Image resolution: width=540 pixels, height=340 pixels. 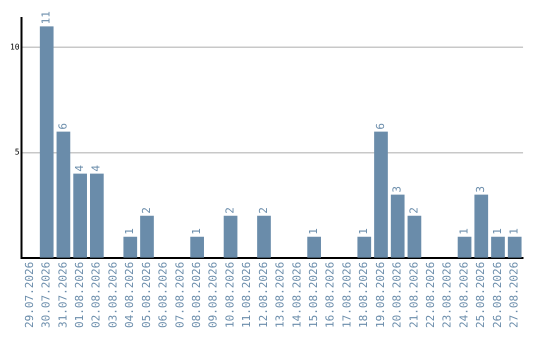 What do you see at coordinates (263, 295) in the screenshot?
I see `x-tick-label: 12.08.2026` at bounding box center [263, 295].